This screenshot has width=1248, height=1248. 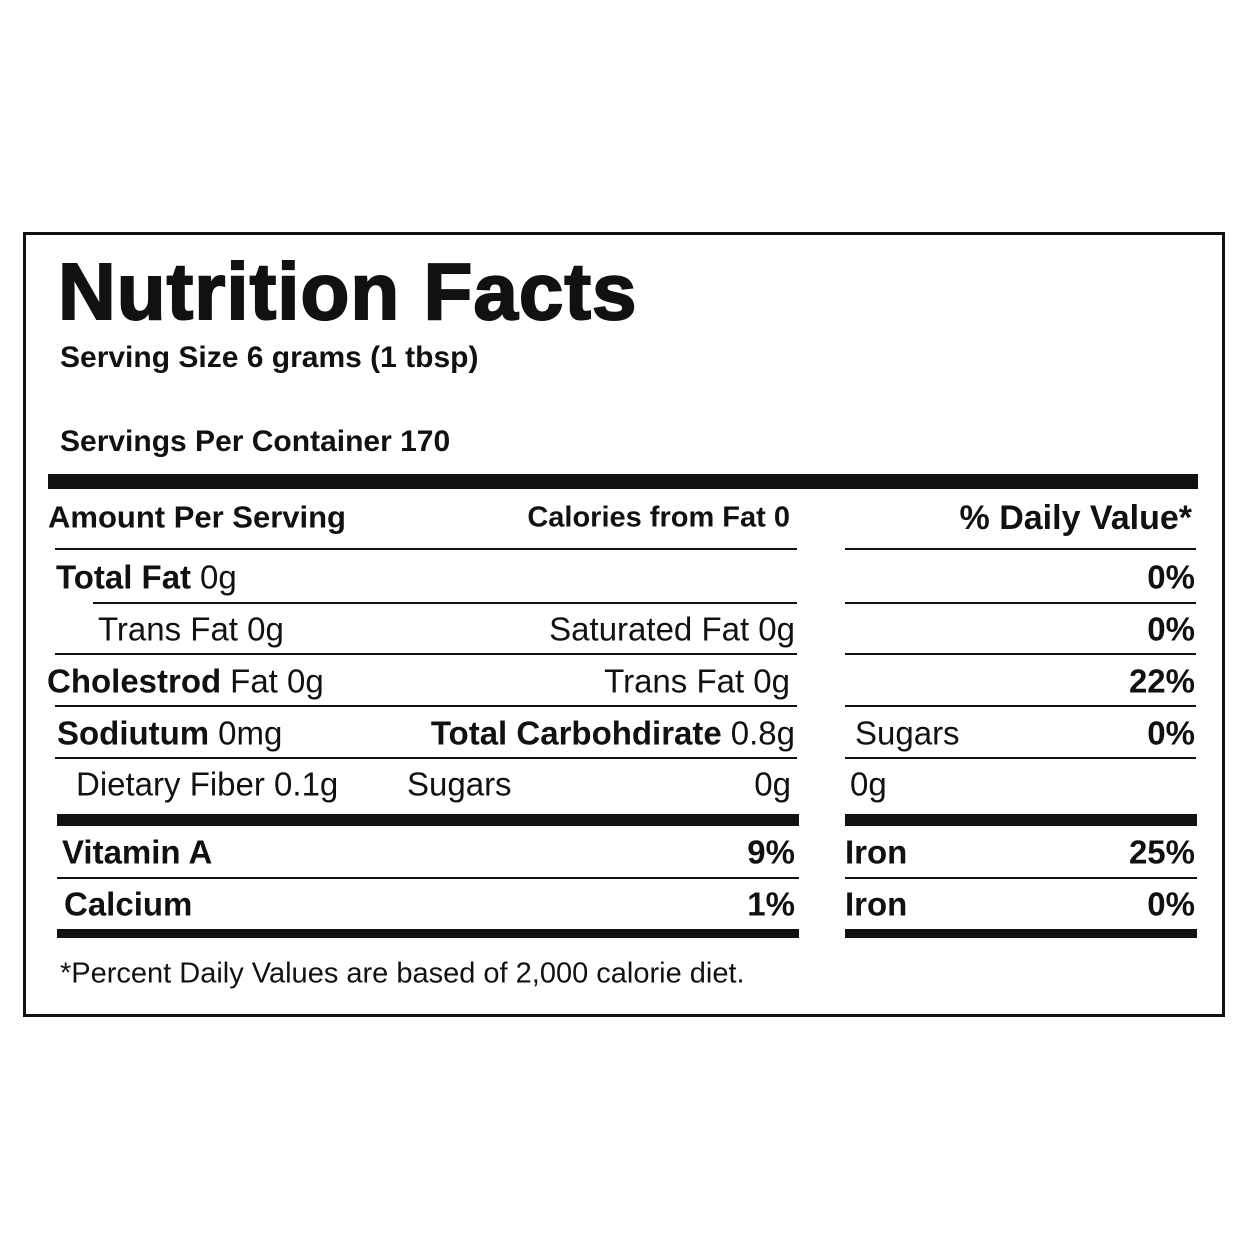 I want to click on nutrient: Sodiutum 0mg, so click(x=169, y=733).